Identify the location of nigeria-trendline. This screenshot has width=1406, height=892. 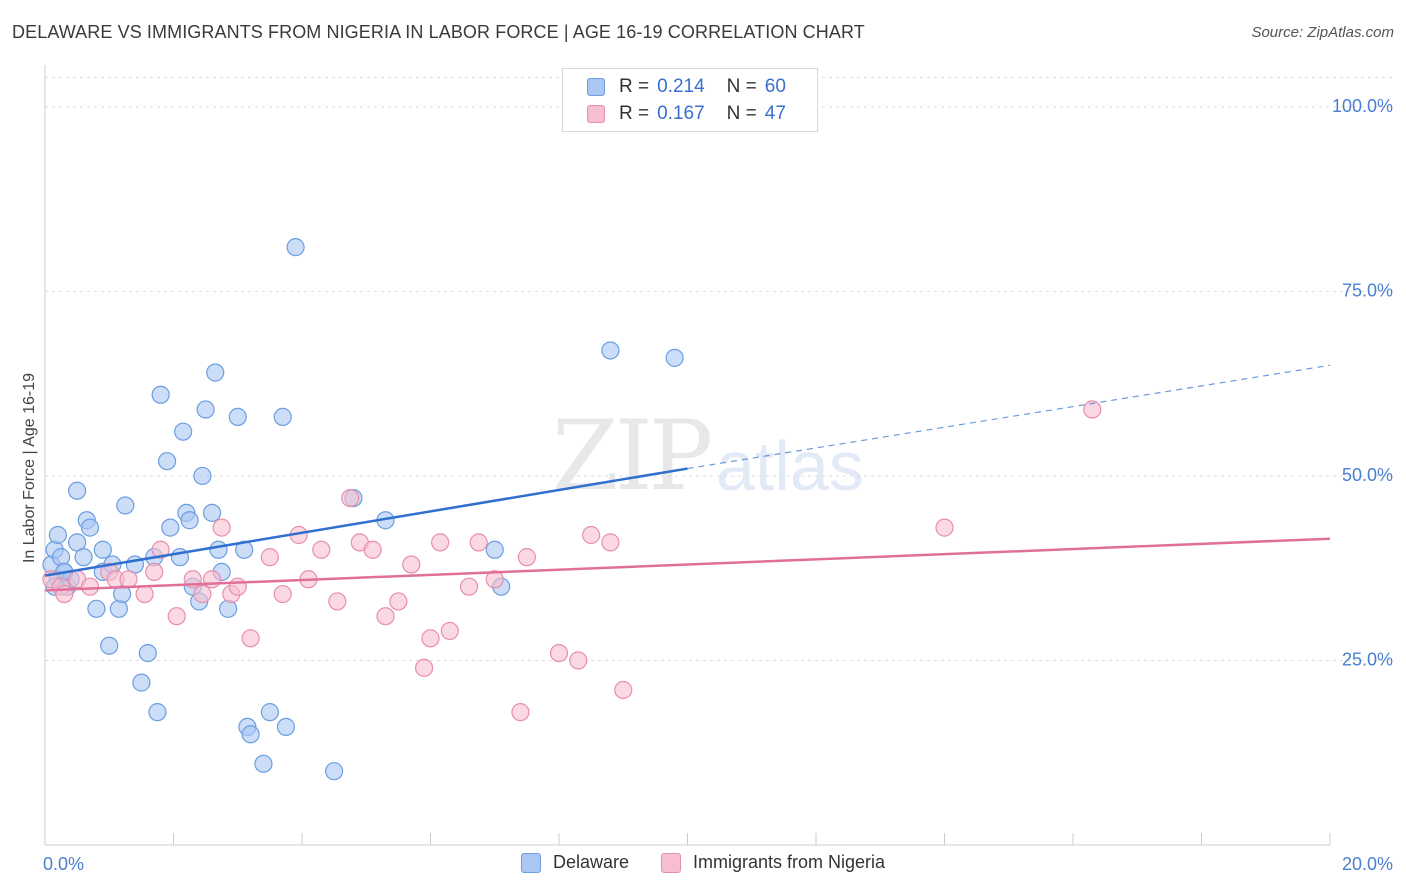
(687, 564).